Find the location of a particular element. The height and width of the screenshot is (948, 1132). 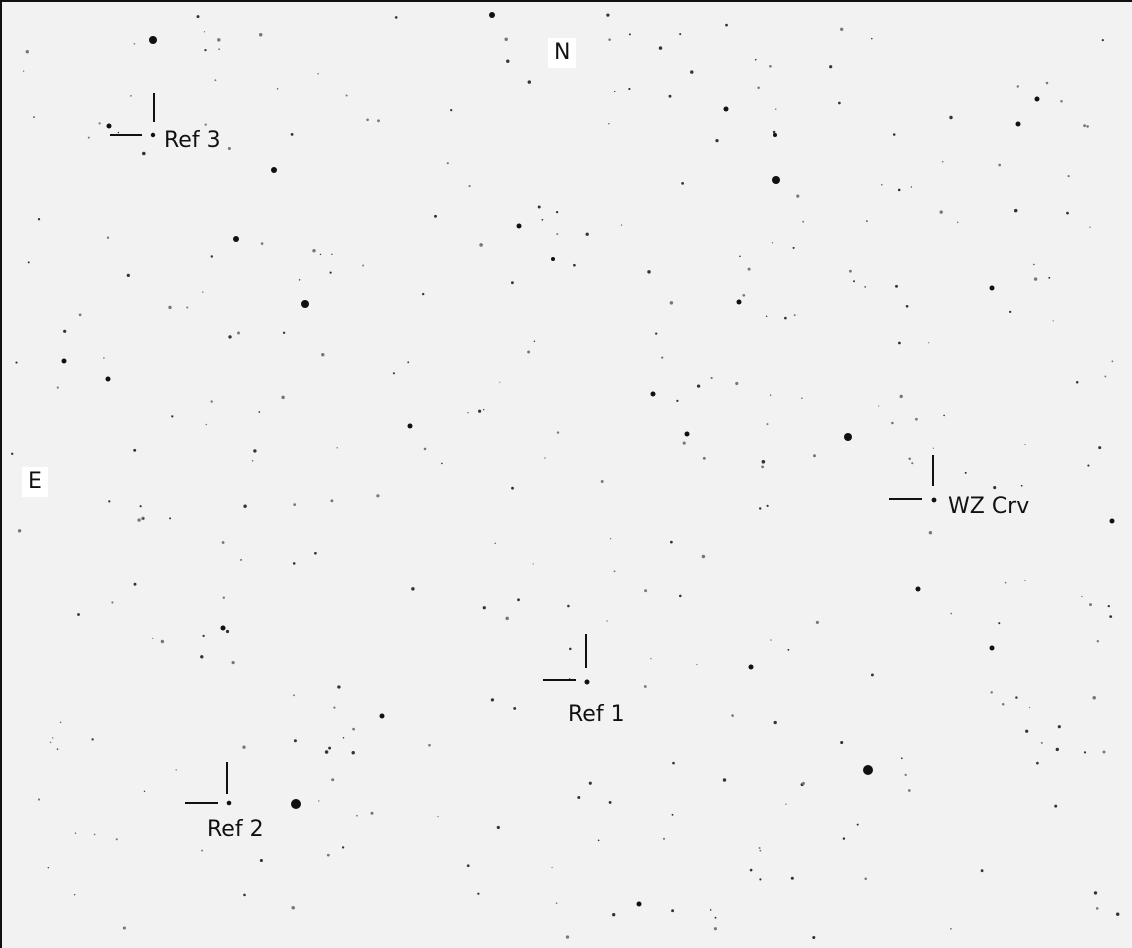

ref2-label: Ref 2 is located at coordinates (235, 829).